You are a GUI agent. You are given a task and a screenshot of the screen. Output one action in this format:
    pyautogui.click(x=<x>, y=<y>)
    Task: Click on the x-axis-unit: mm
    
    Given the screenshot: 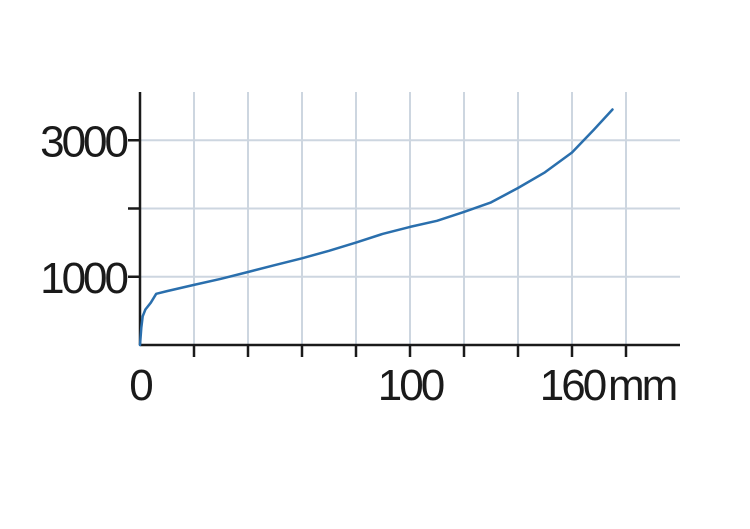 What is the action you would take?
    pyautogui.click(x=642, y=385)
    